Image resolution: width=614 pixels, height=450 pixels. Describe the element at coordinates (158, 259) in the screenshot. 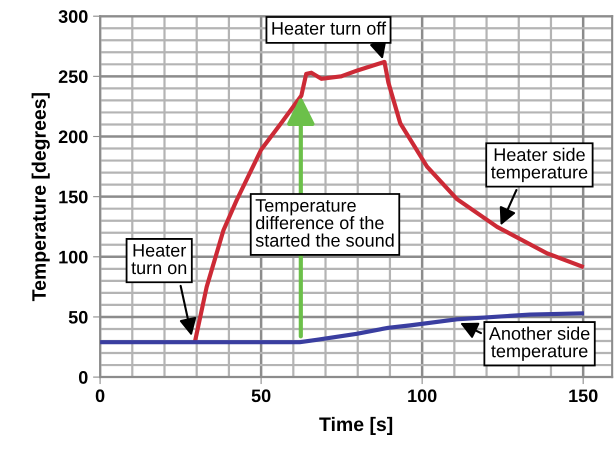

I see `annotation: Heater turn on` at that location.